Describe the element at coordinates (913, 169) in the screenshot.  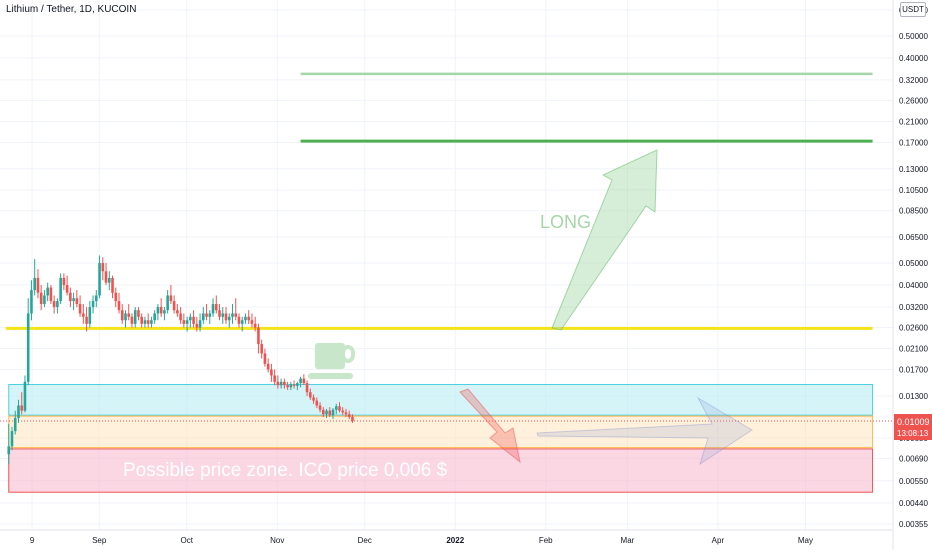
I see `price-tick-label: 0.13000` at that location.